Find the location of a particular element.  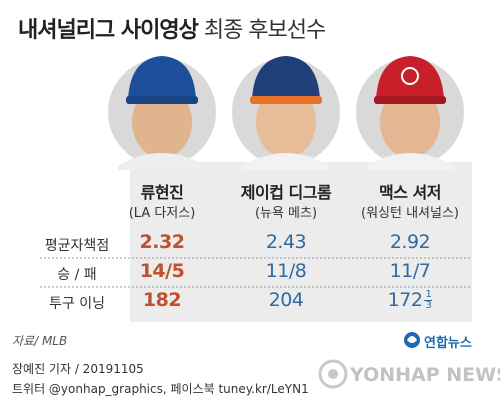

cell-value: 2.32 is located at coordinates (162, 242).